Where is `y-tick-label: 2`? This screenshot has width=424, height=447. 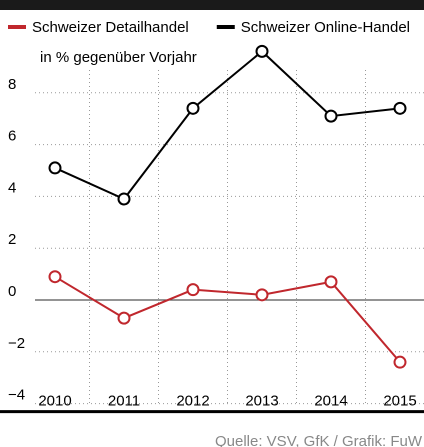 y-tick-label: 2 is located at coordinates (12, 239).